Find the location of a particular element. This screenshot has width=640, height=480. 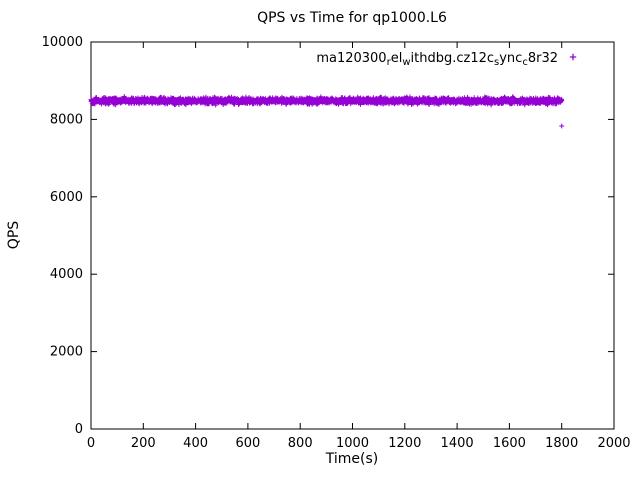

svg-text: 1200 is located at coordinates (404, 443).